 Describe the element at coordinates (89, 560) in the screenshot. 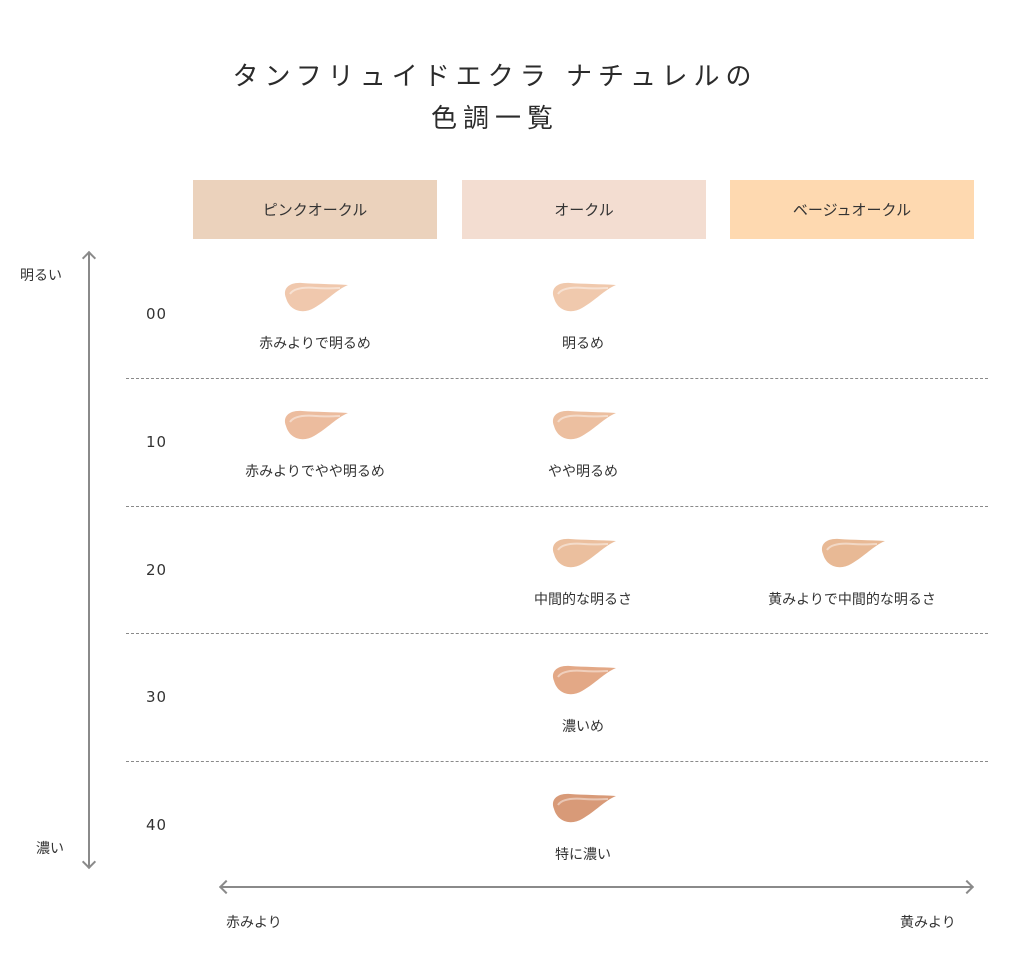

I see `vertical-axis-line` at that location.